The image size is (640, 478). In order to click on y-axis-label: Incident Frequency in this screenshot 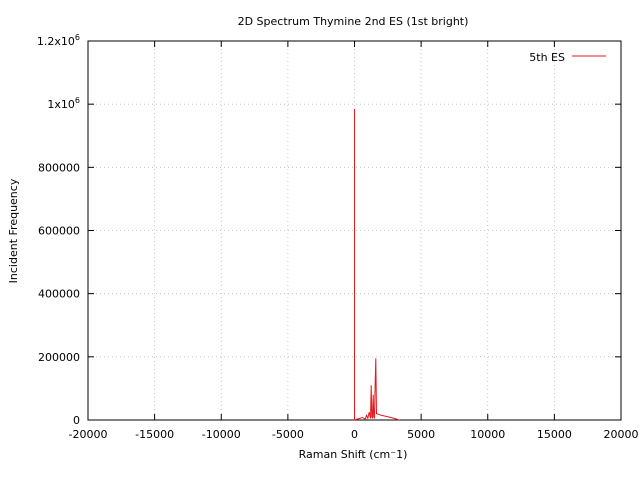, I will do `click(13, 230)`.